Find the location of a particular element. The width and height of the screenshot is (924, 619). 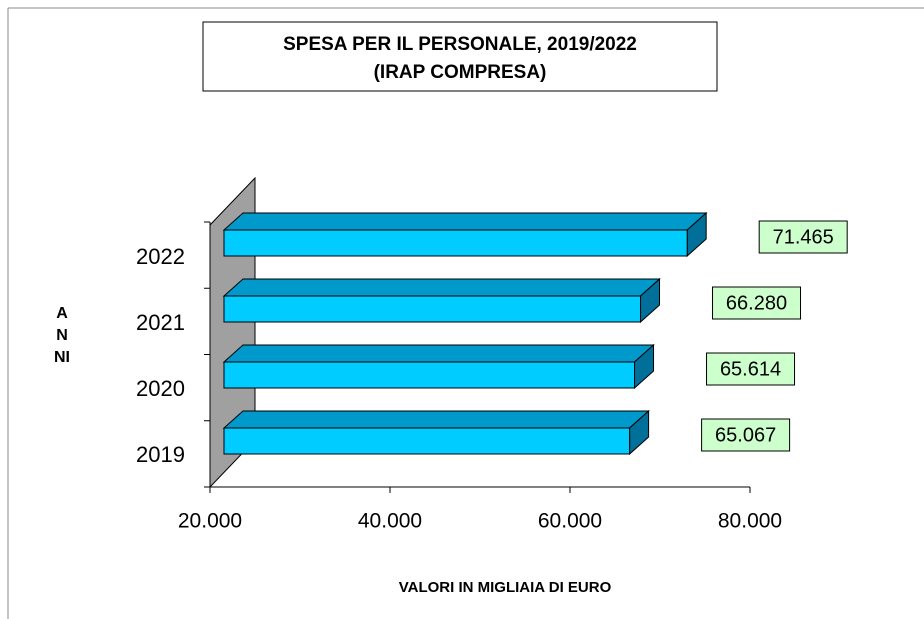

y-tick-label: 2022 is located at coordinates (160, 256).